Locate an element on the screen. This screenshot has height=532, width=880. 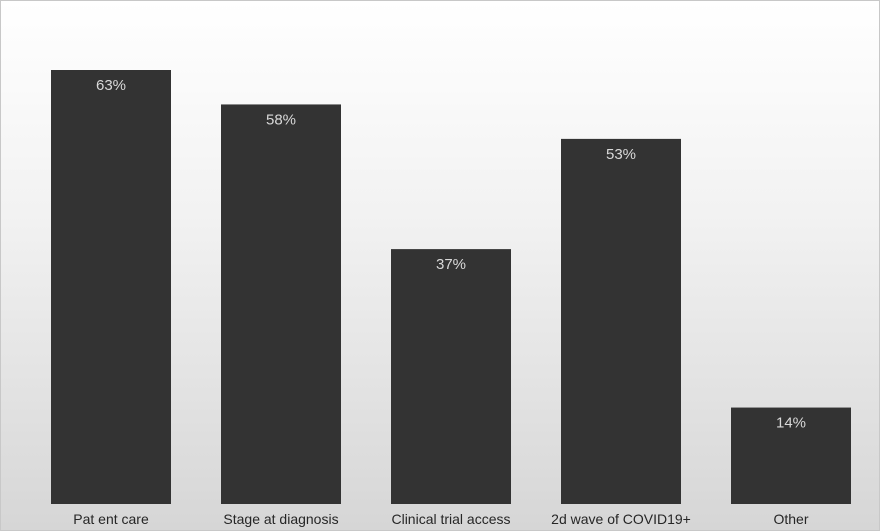
category-label-4: Other is located at coordinates (790, 519).